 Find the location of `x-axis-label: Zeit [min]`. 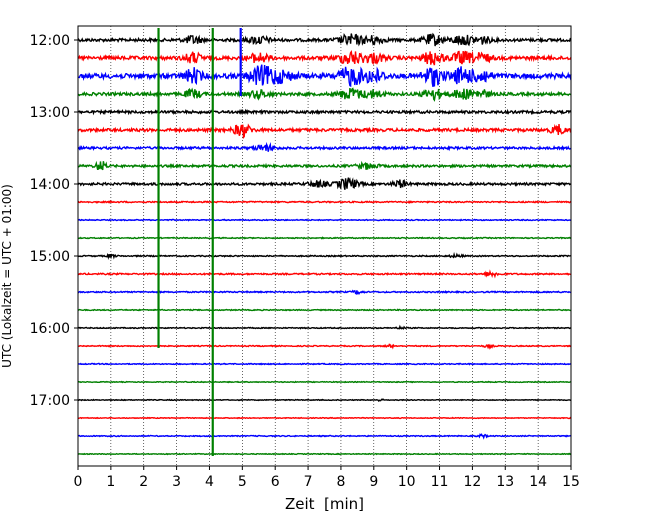

x-axis-label: Zeit [min] is located at coordinates (324, 504).